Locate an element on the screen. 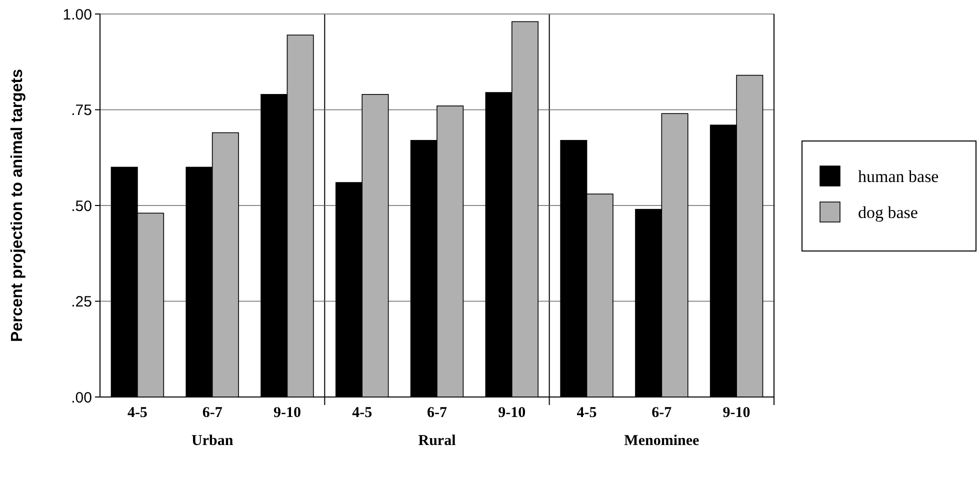 The height and width of the screenshot is (479, 978). legend-label: dog base is located at coordinates (888, 212).